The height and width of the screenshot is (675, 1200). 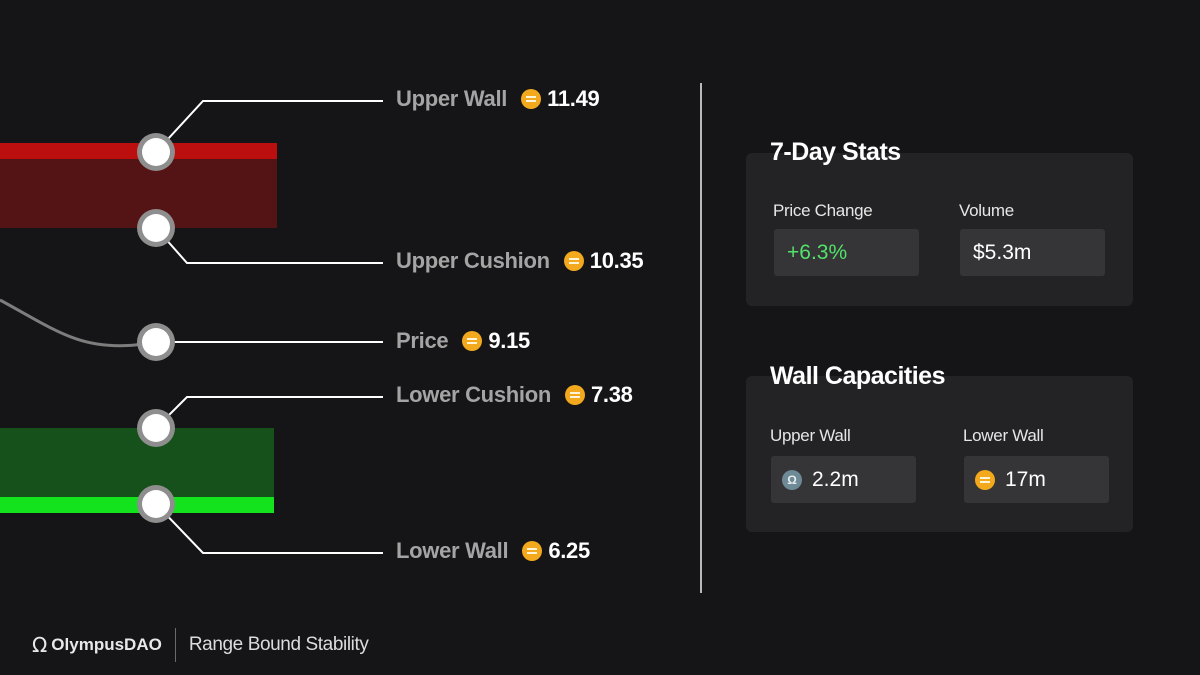 I want to click on footer-separator, so click(x=175, y=645).